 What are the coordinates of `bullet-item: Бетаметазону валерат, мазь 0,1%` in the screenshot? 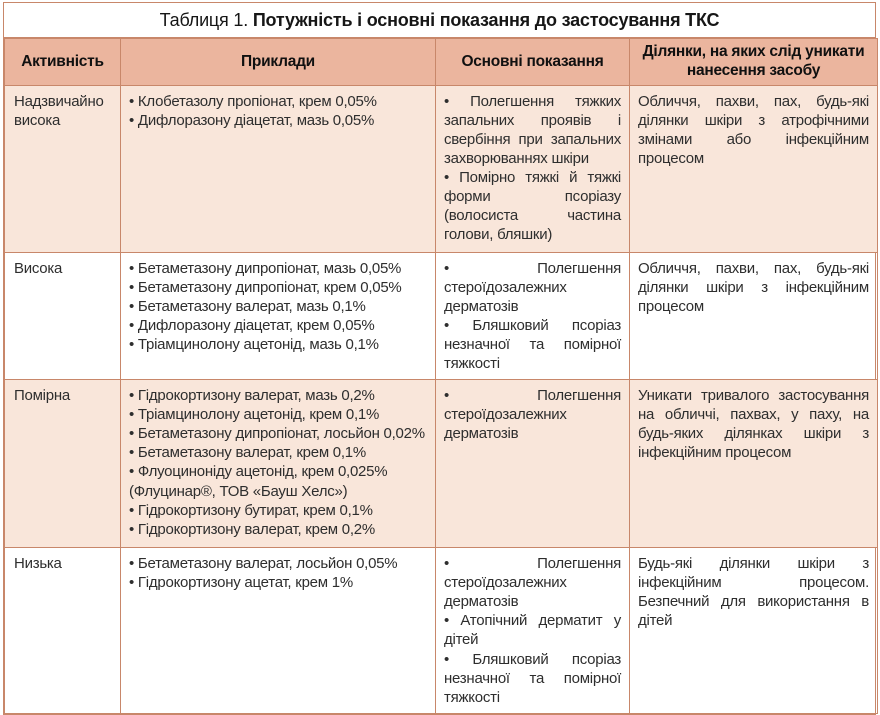 It's located at (278, 306).